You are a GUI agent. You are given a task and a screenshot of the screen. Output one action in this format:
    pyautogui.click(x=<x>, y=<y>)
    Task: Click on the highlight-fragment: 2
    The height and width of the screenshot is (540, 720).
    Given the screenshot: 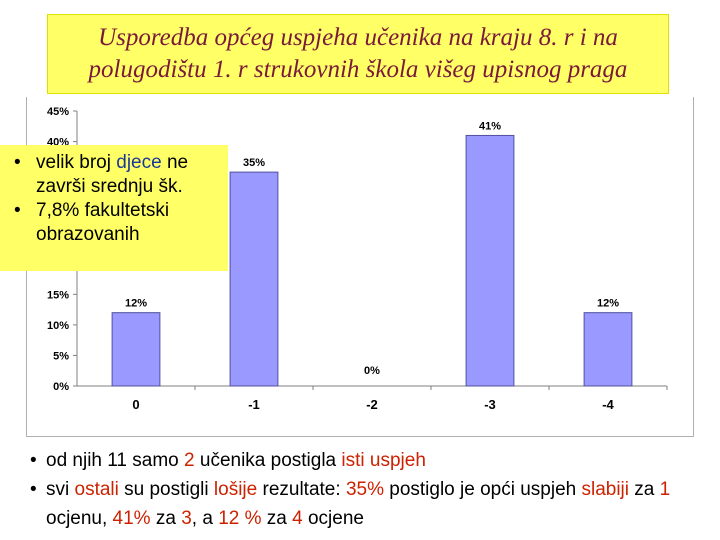 What is the action you would take?
    pyautogui.click(x=189, y=460)
    